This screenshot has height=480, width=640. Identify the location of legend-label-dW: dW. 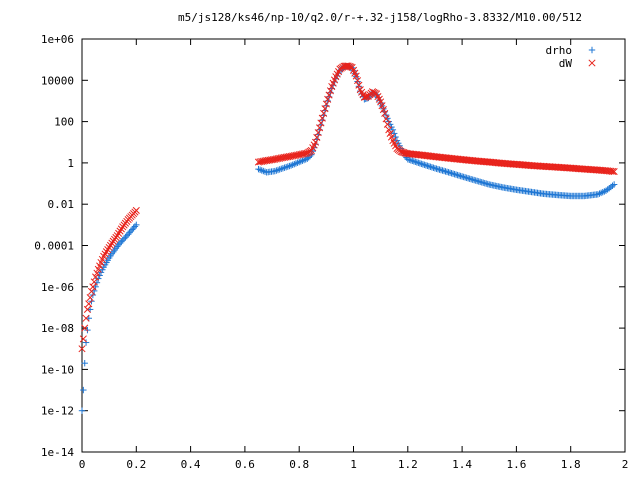
(566, 63).